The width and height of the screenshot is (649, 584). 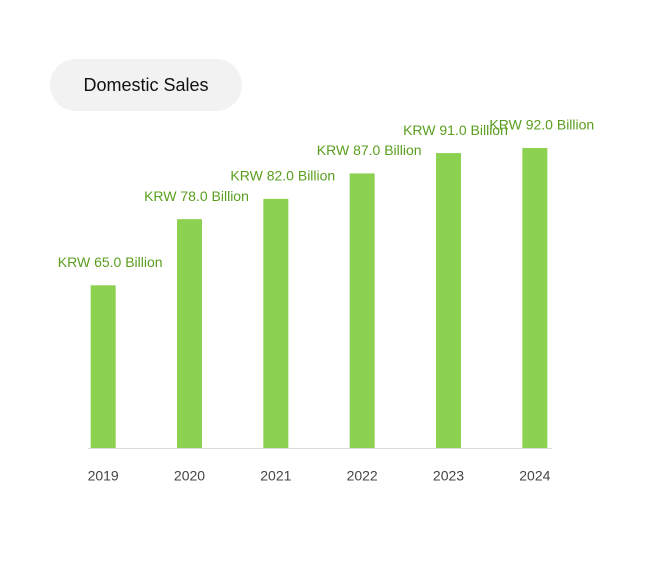 What do you see at coordinates (369, 150) in the screenshot?
I see `value-label: KRW 87.0 Billion` at bounding box center [369, 150].